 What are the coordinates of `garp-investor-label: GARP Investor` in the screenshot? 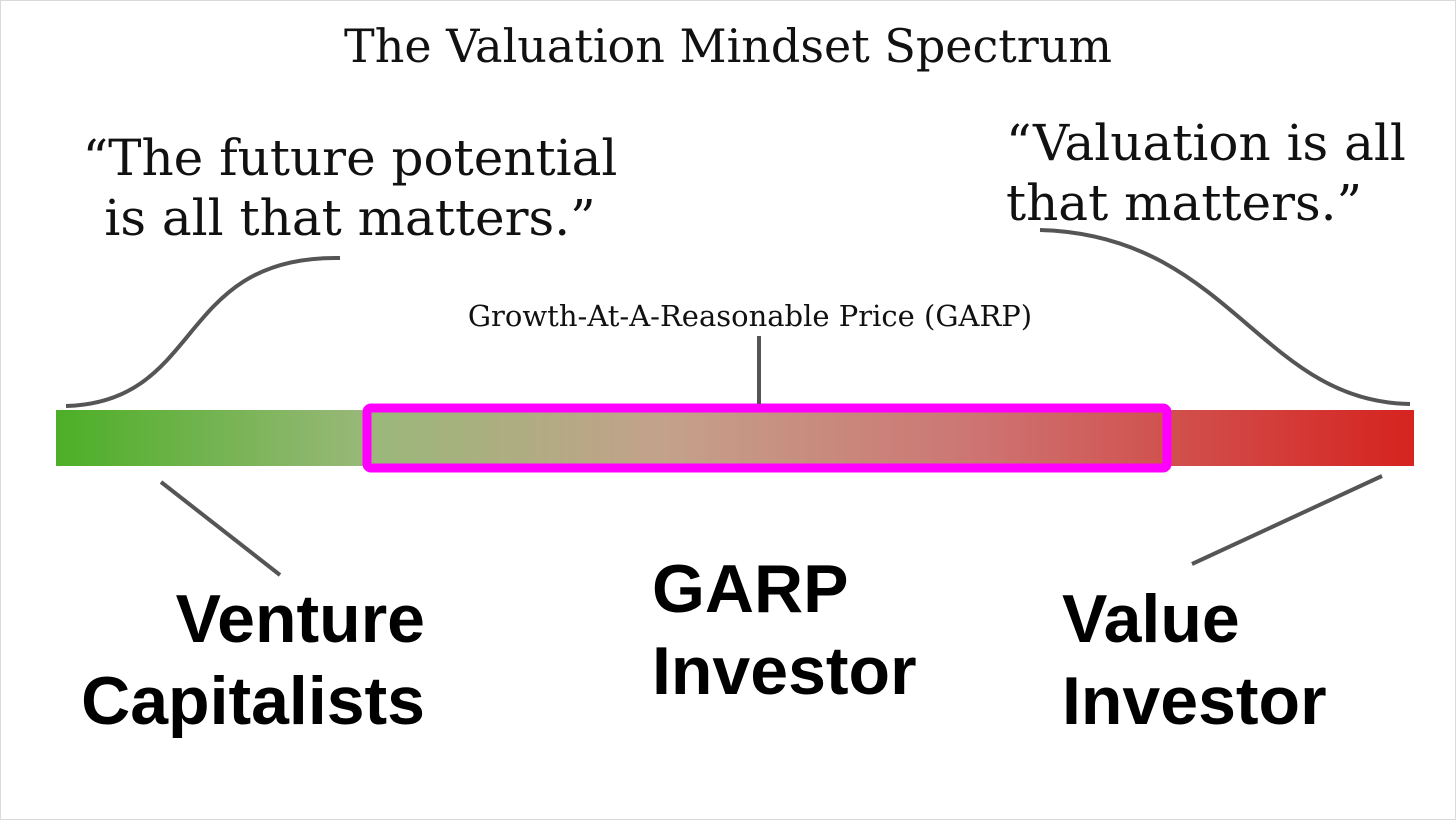 It's located at (784, 630).